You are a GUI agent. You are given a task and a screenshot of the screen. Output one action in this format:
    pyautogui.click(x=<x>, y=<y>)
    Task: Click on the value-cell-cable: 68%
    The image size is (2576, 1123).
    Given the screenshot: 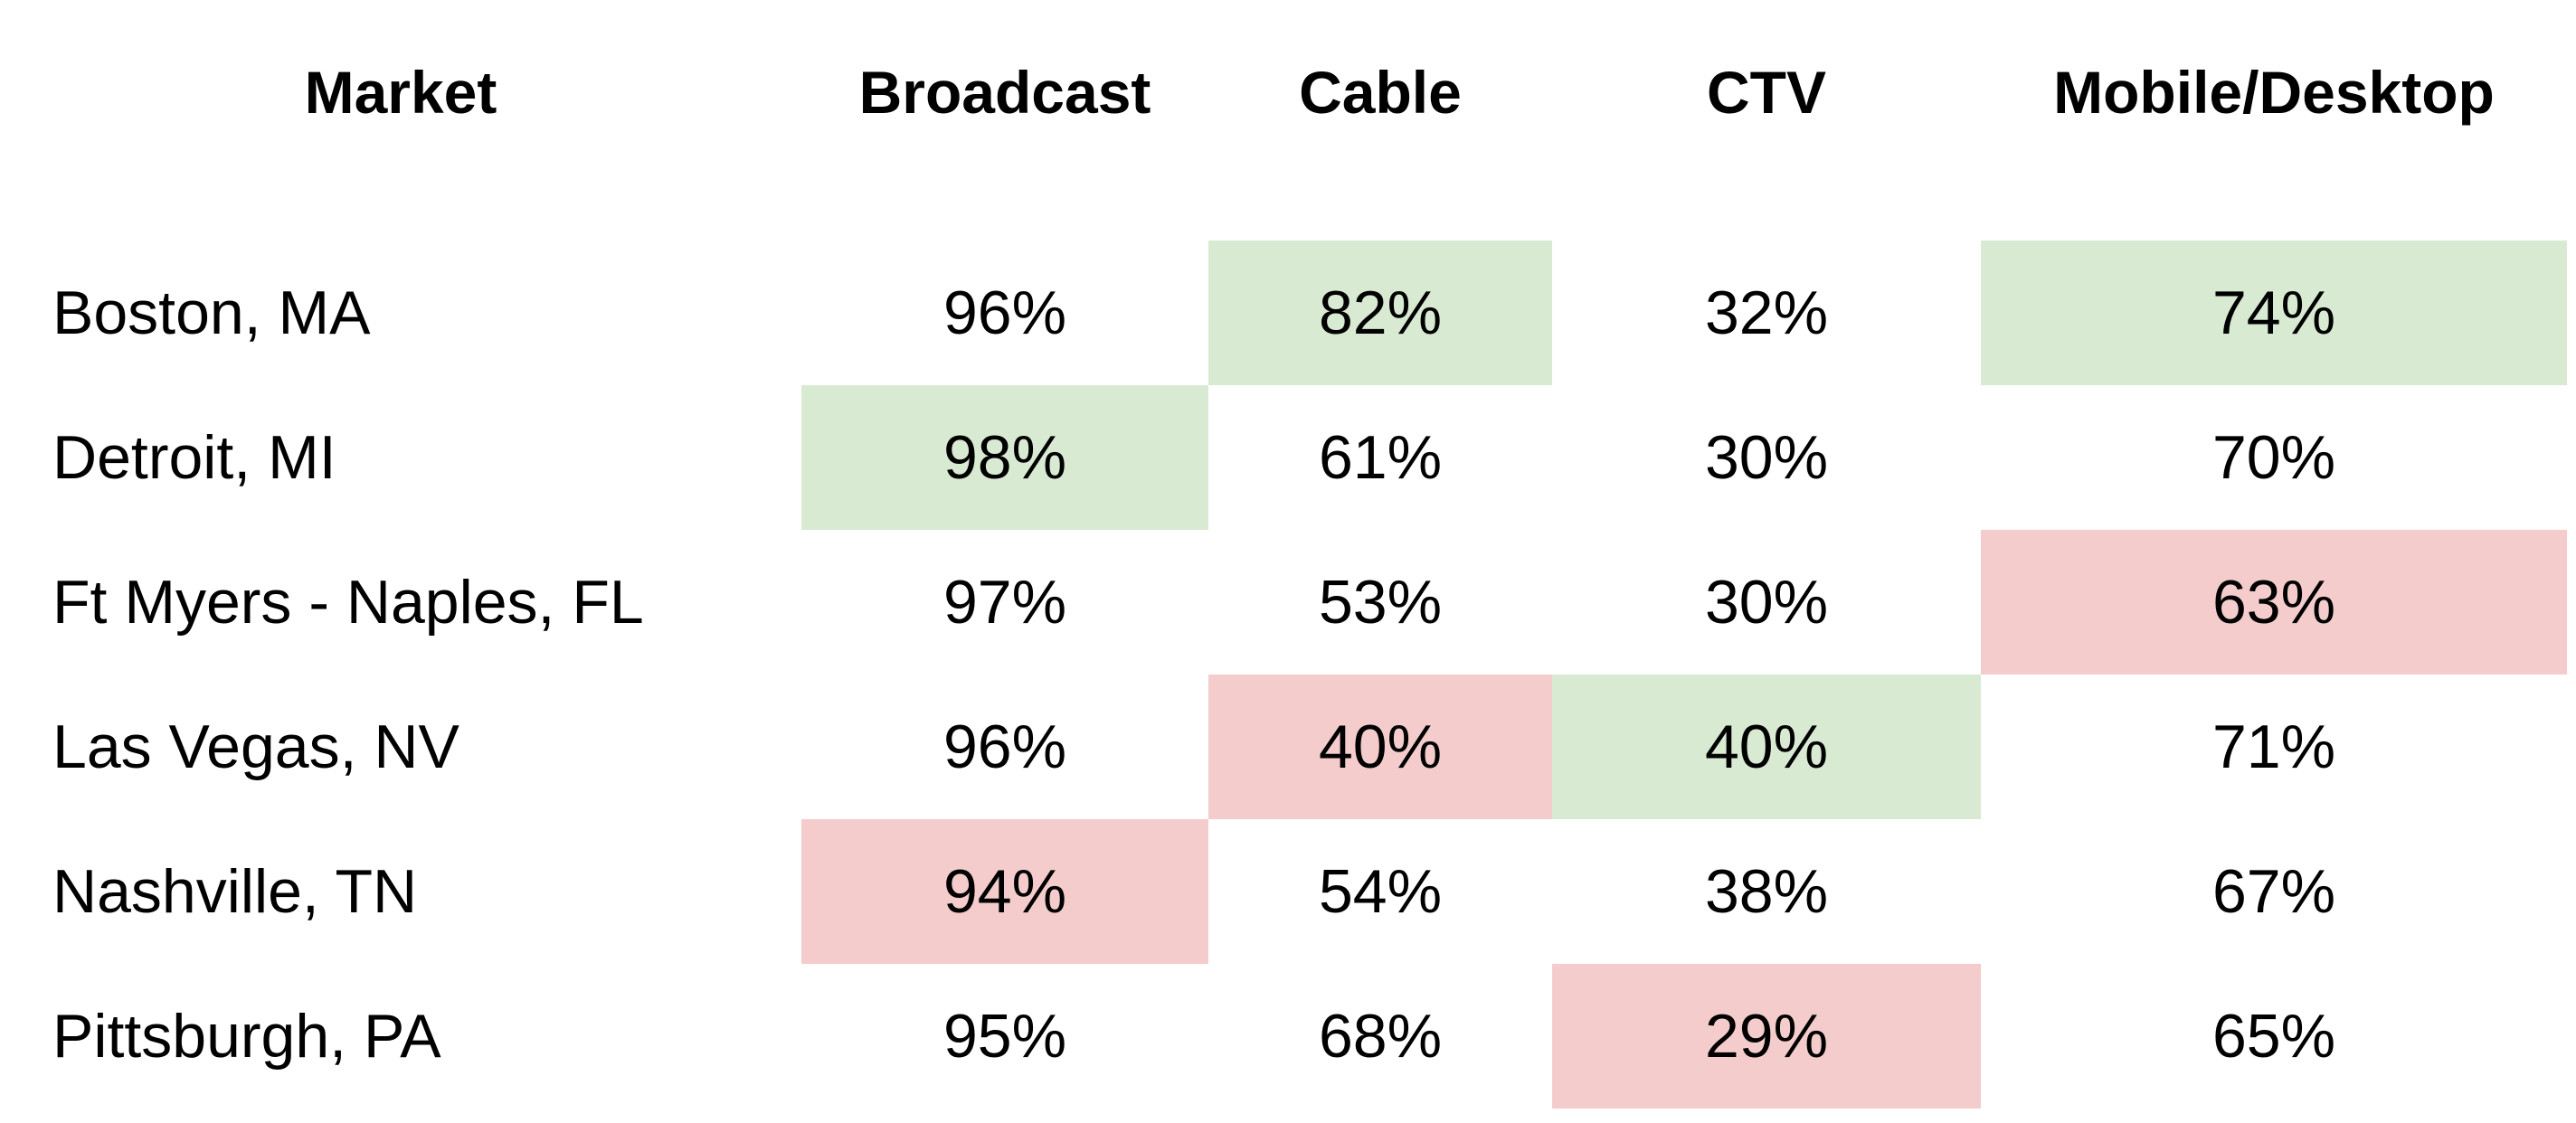 What is the action you would take?
    pyautogui.click(x=1380, y=1036)
    